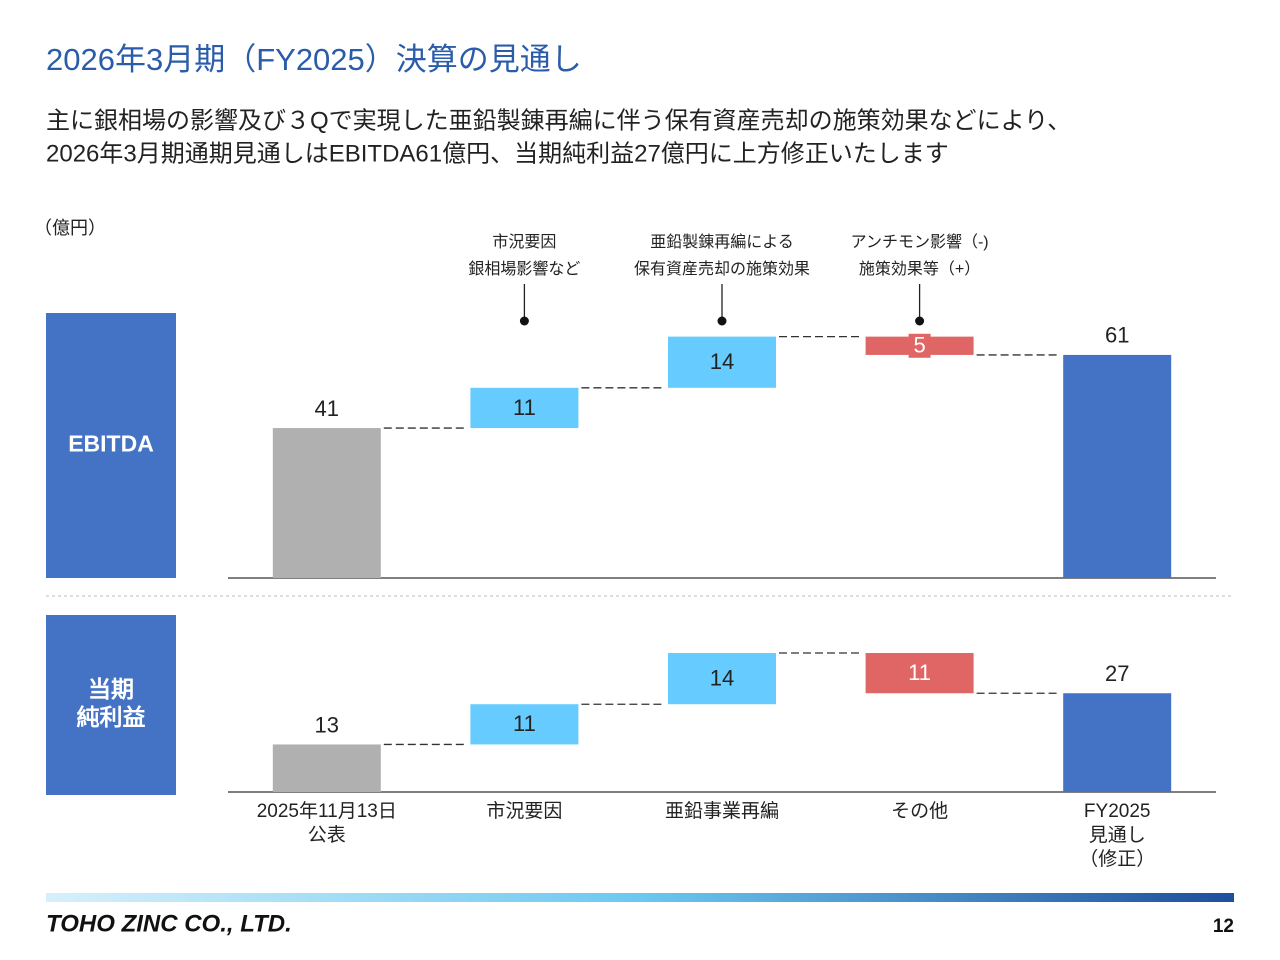 This screenshot has width=1280, height=960. What do you see at coordinates (1117, 811) in the screenshot?
I see `x-tick-label: FY2025` at bounding box center [1117, 811].